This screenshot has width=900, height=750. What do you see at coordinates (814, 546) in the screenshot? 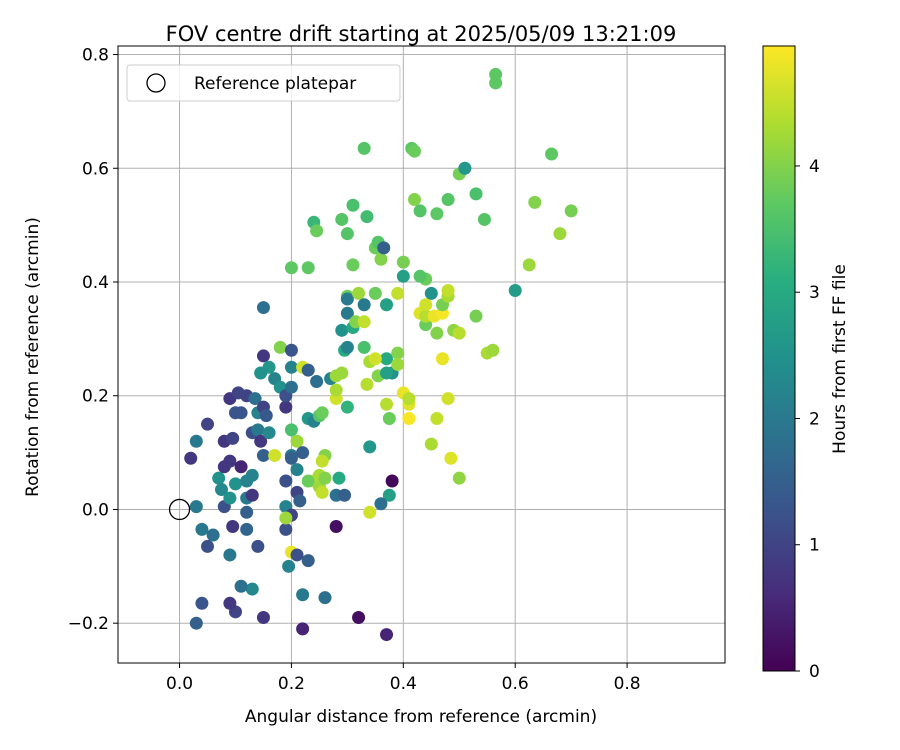
I see `colorbar-tick-label: 1` at bounding box center [814, 546].